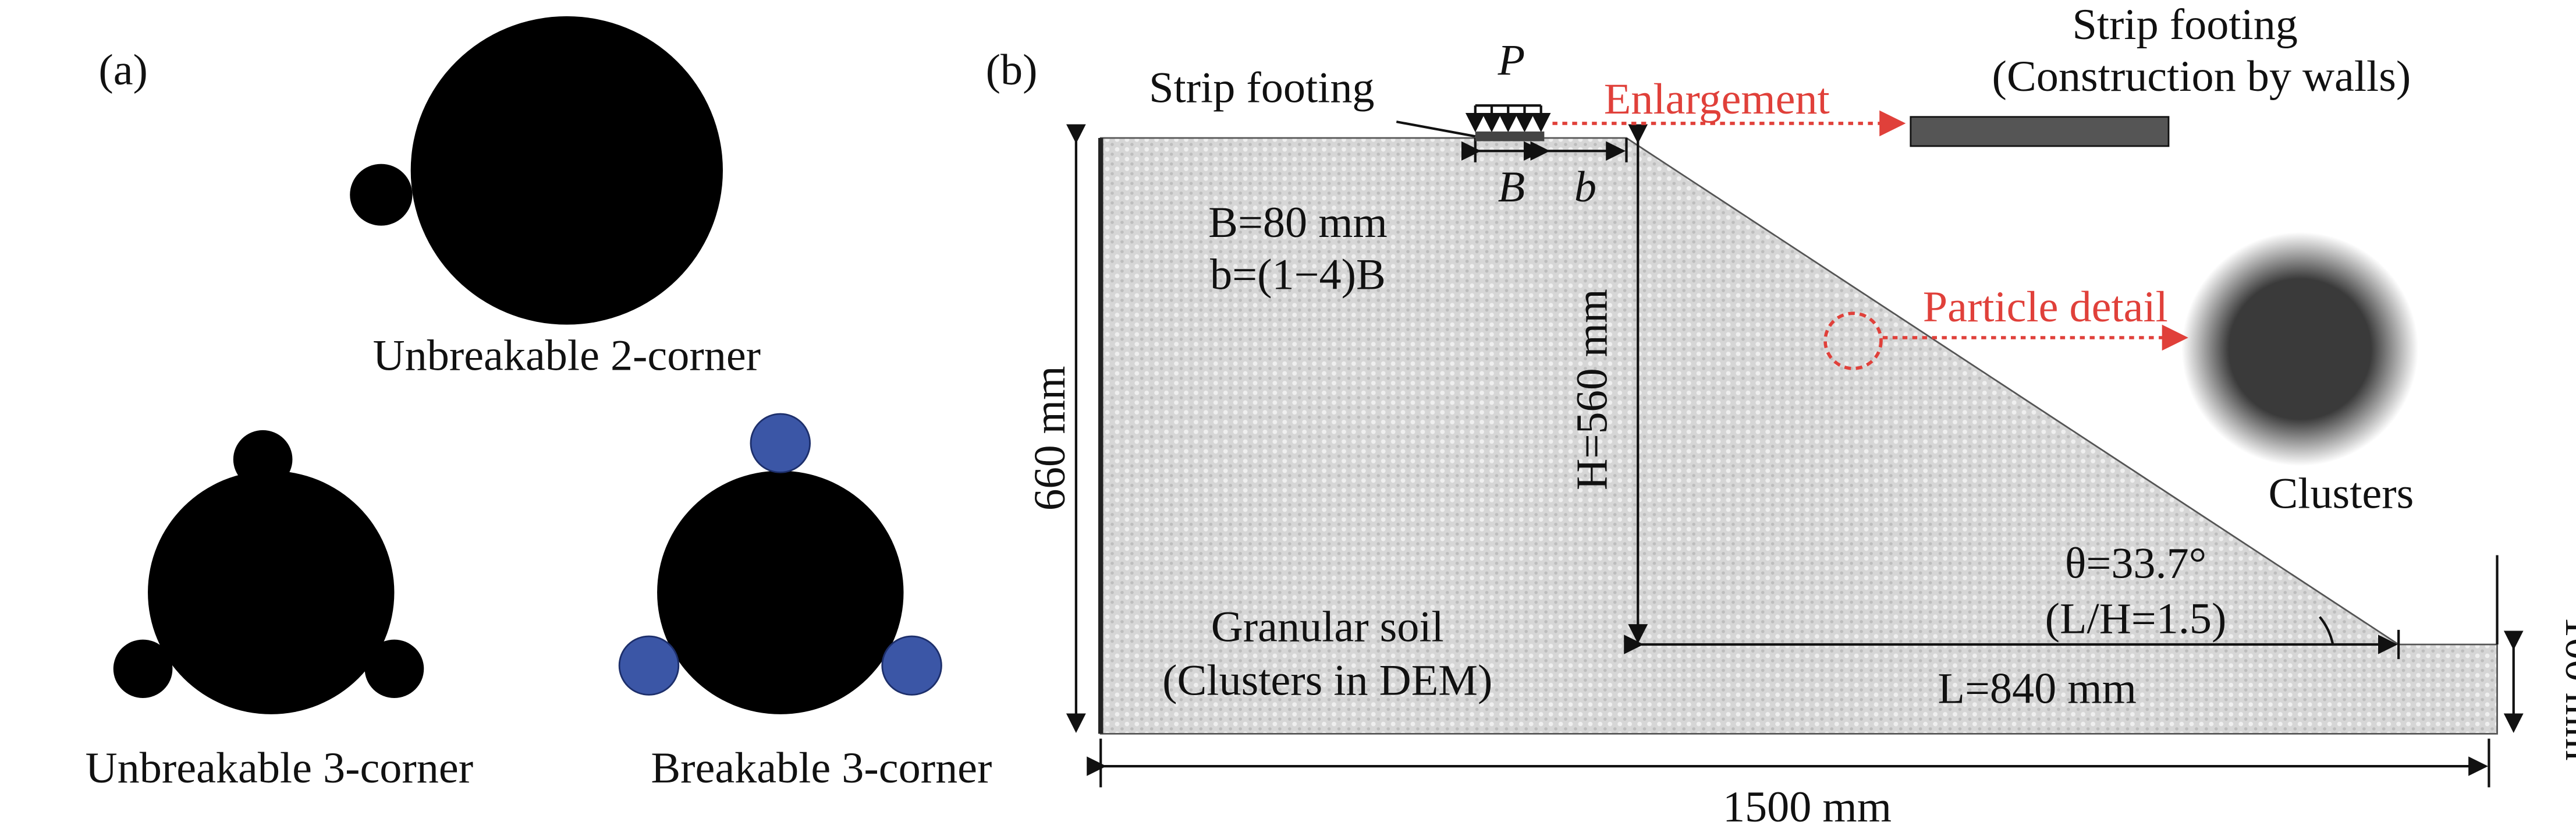 The height and width of the screenshot is (836, 2576). What do you see at coordinates (2300, 349) in the screenshot?
I see `clusters-image` at bounding box center [2300, 349].